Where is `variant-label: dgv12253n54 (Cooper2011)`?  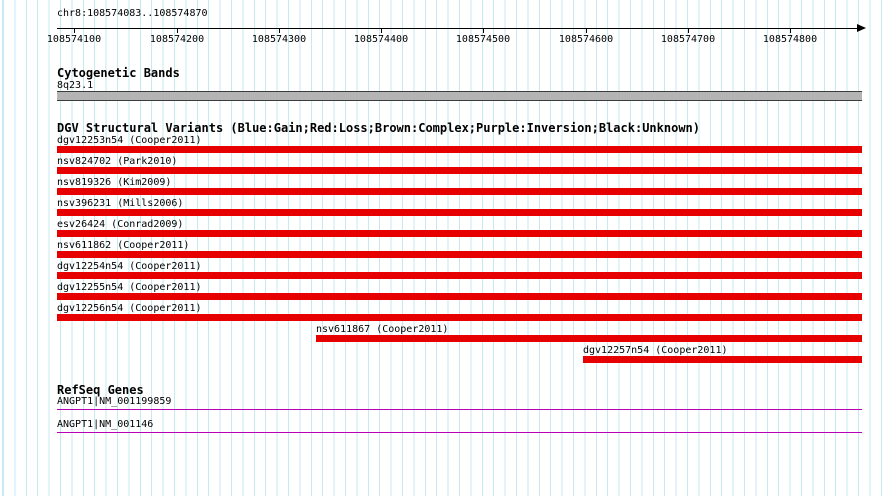 variant-label: dgv12253n54 (Cooper2011) is located at coordinates (129, 140).